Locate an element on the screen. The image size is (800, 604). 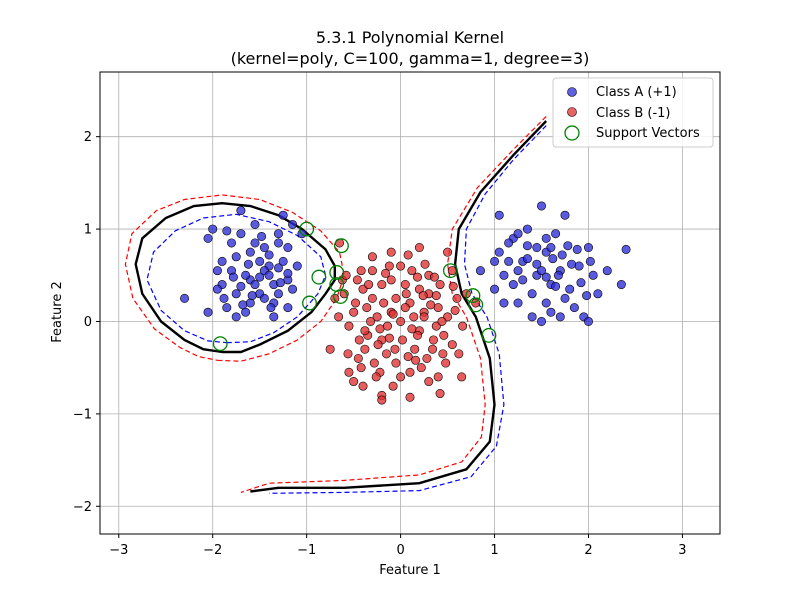
legend-class-b-label: Class B (-1) is located at coordinates (633, 113).